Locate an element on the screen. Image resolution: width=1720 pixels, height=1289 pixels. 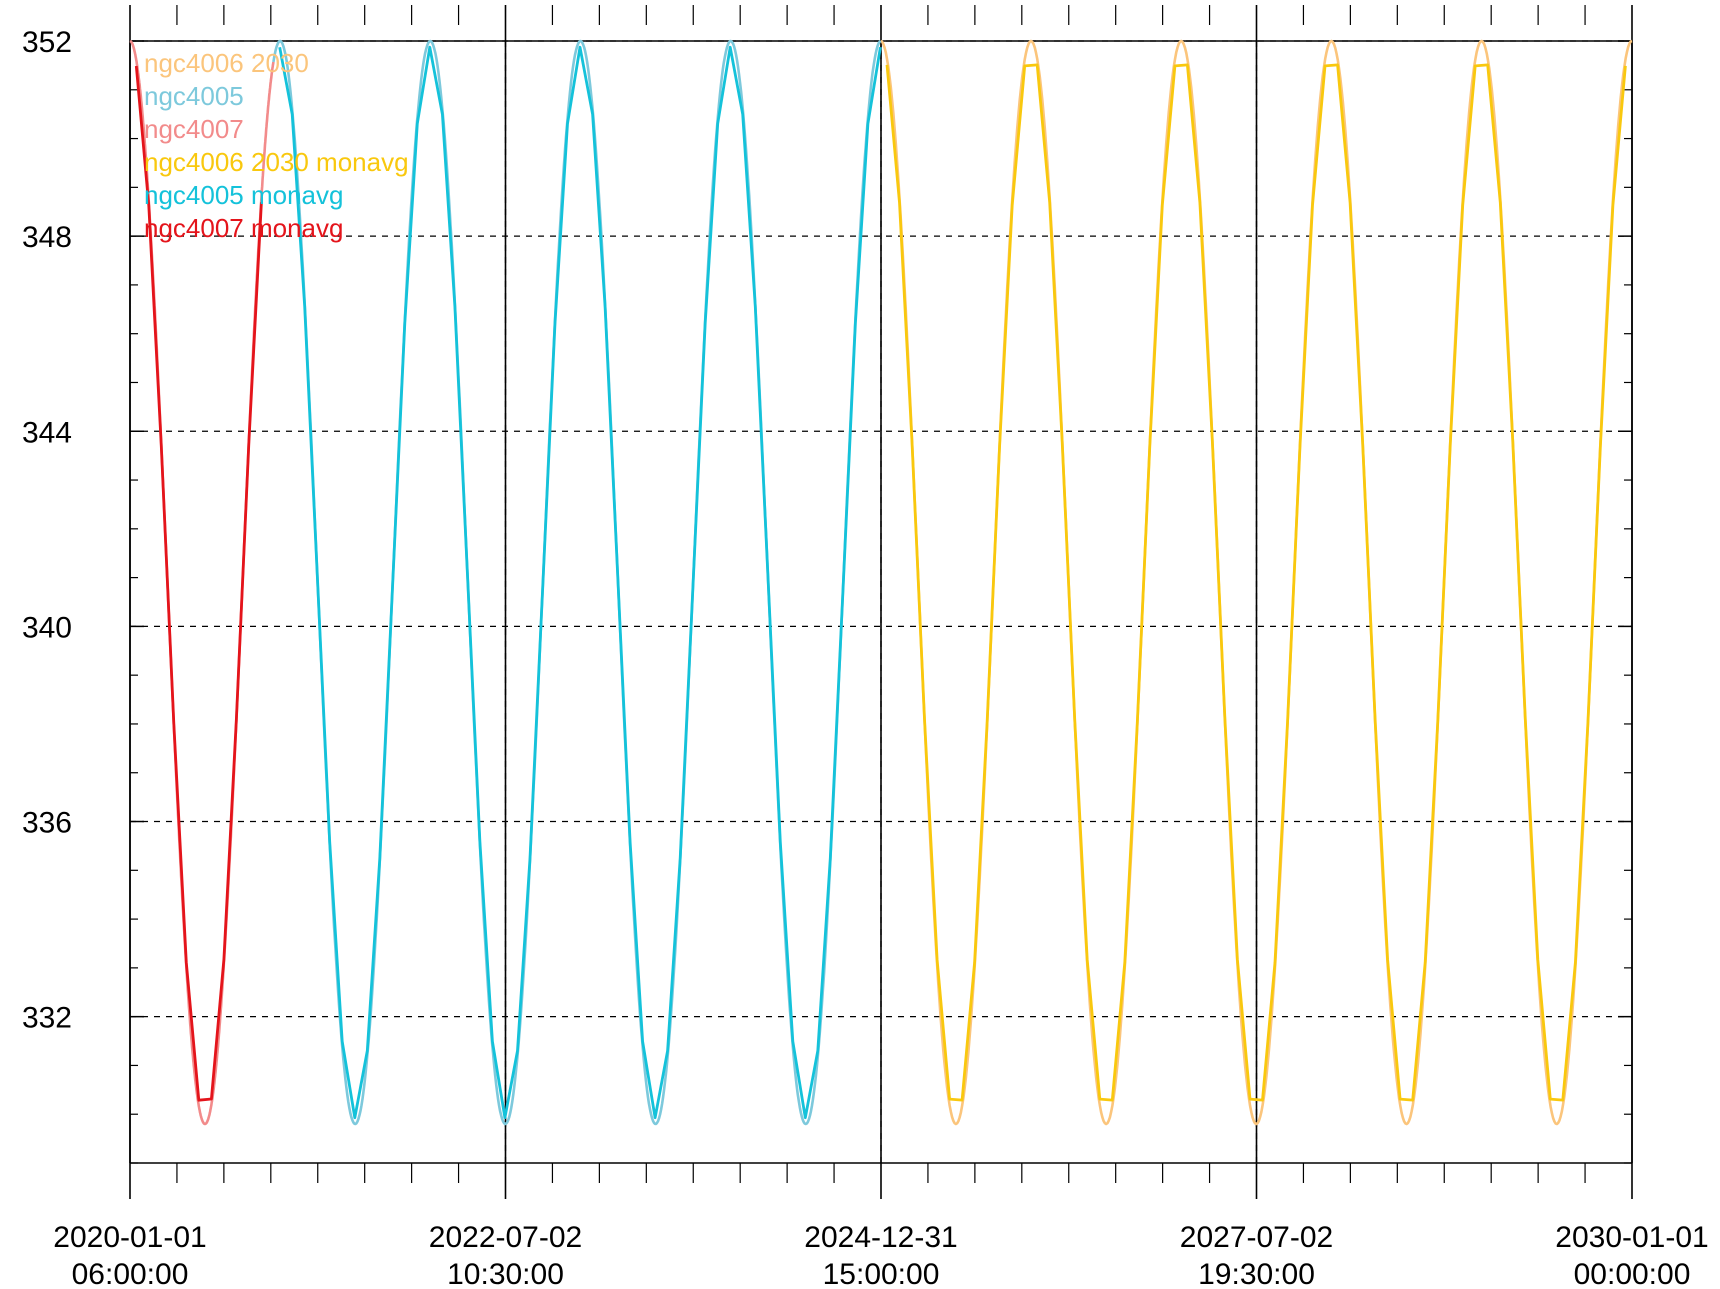
y-tick-label: 352 is located at coordinates (47, 42).